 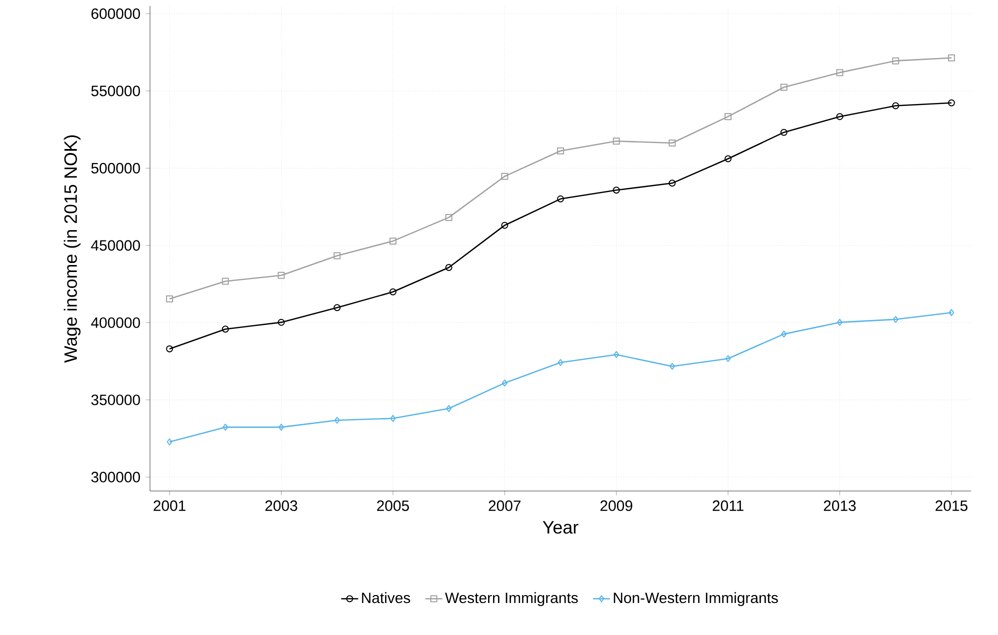 I want to click on legend-label: Natives, so click(x=386, y=598).